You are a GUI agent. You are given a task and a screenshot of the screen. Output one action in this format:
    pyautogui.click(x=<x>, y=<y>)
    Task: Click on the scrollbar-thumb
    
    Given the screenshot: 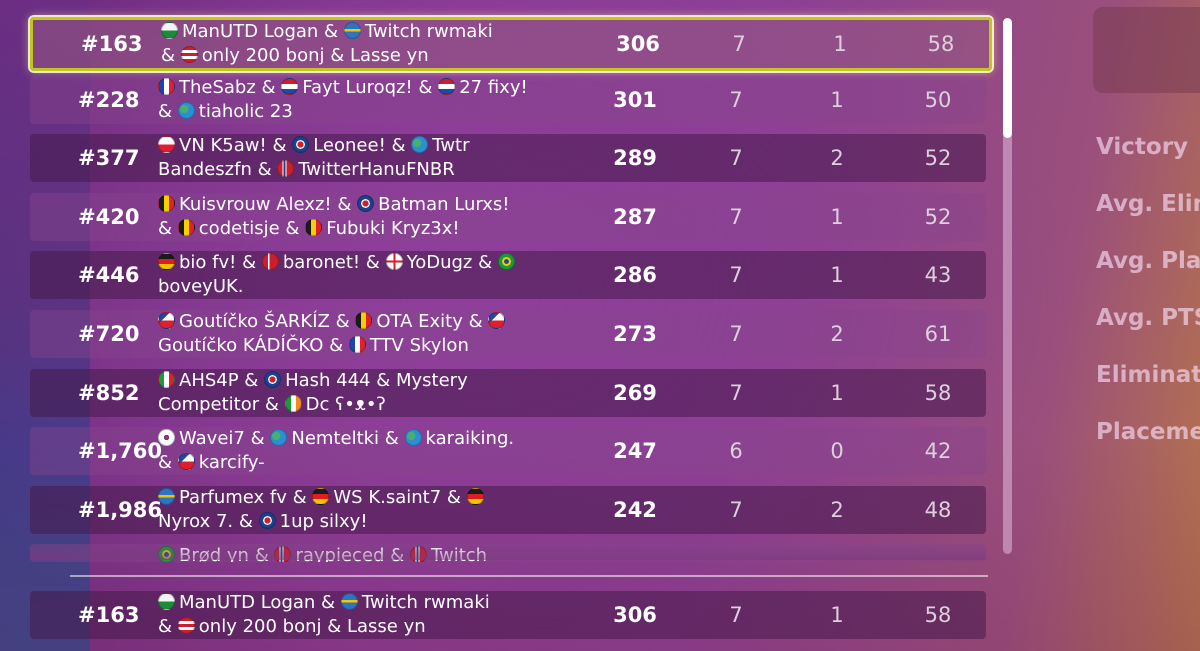 What is the action you would take?
    pyautogui.click(x=1007, y=78)
    